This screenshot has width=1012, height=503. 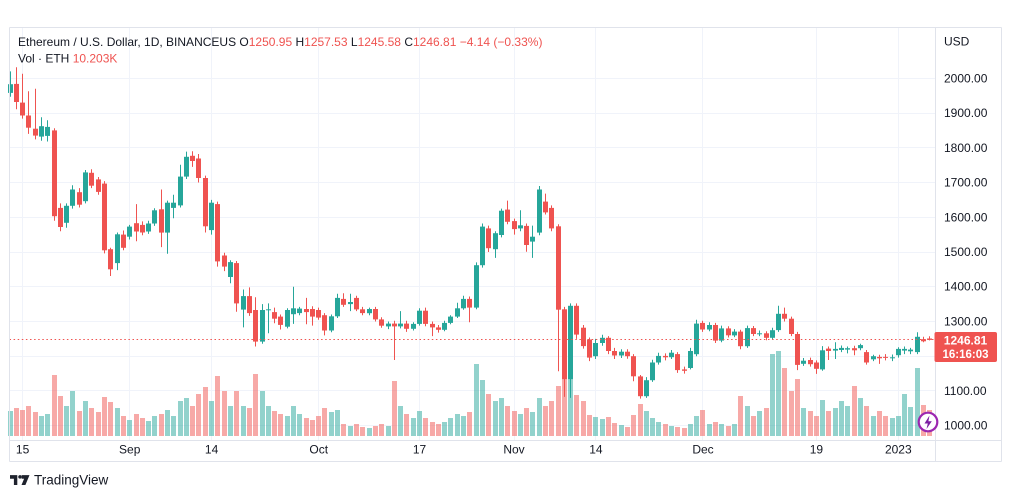 What do you see at coordinates (67, 59) in the screenshot?
I see `svg-text: Vol · ETH 10.203K` at bounding box center [67, 59].